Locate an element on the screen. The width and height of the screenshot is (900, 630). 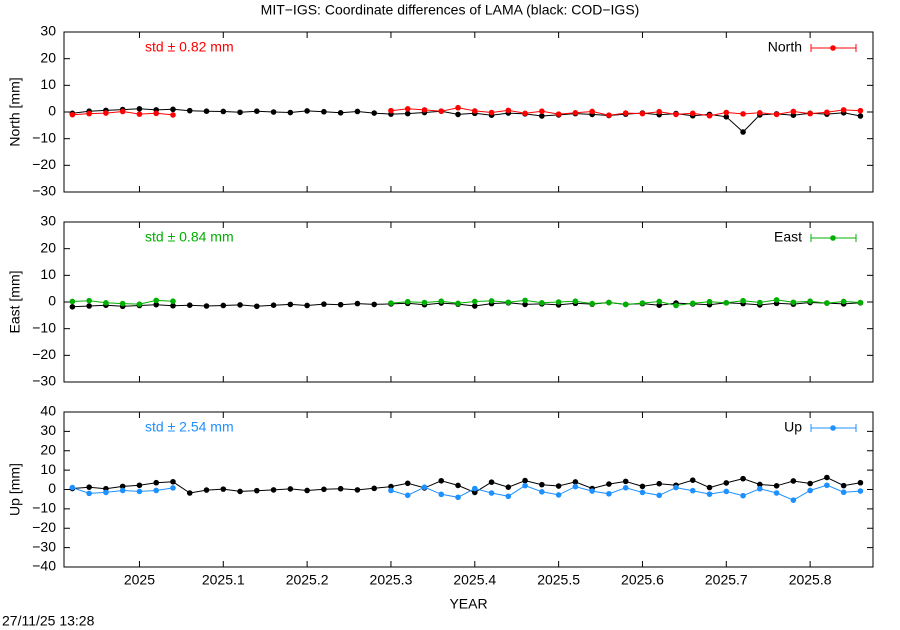
x-tick-label: 2025.1 is located at coordinates (223, 580).